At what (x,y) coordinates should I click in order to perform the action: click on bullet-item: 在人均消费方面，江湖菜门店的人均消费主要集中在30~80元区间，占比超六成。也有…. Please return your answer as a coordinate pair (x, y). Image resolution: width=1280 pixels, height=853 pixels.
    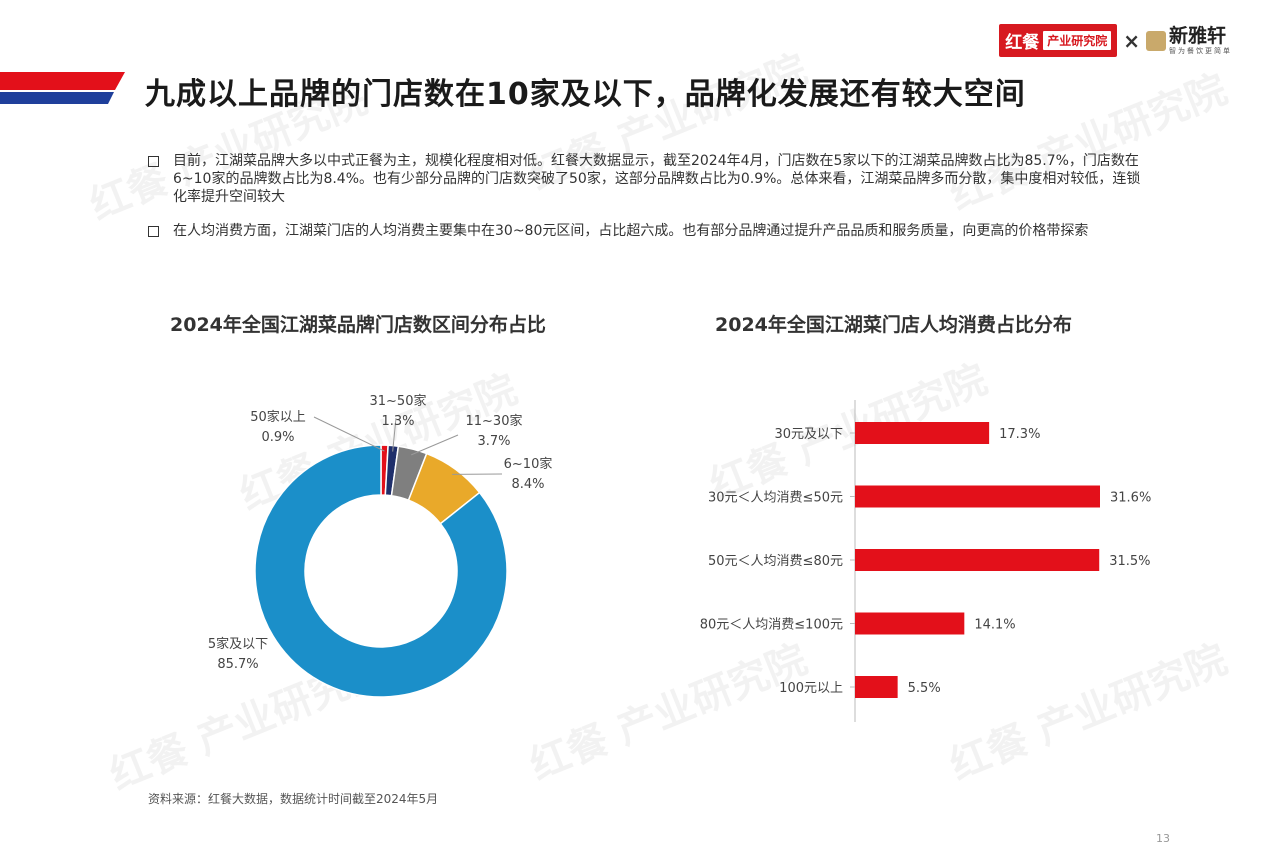
    Looking at the image, I should click on (648, 231).